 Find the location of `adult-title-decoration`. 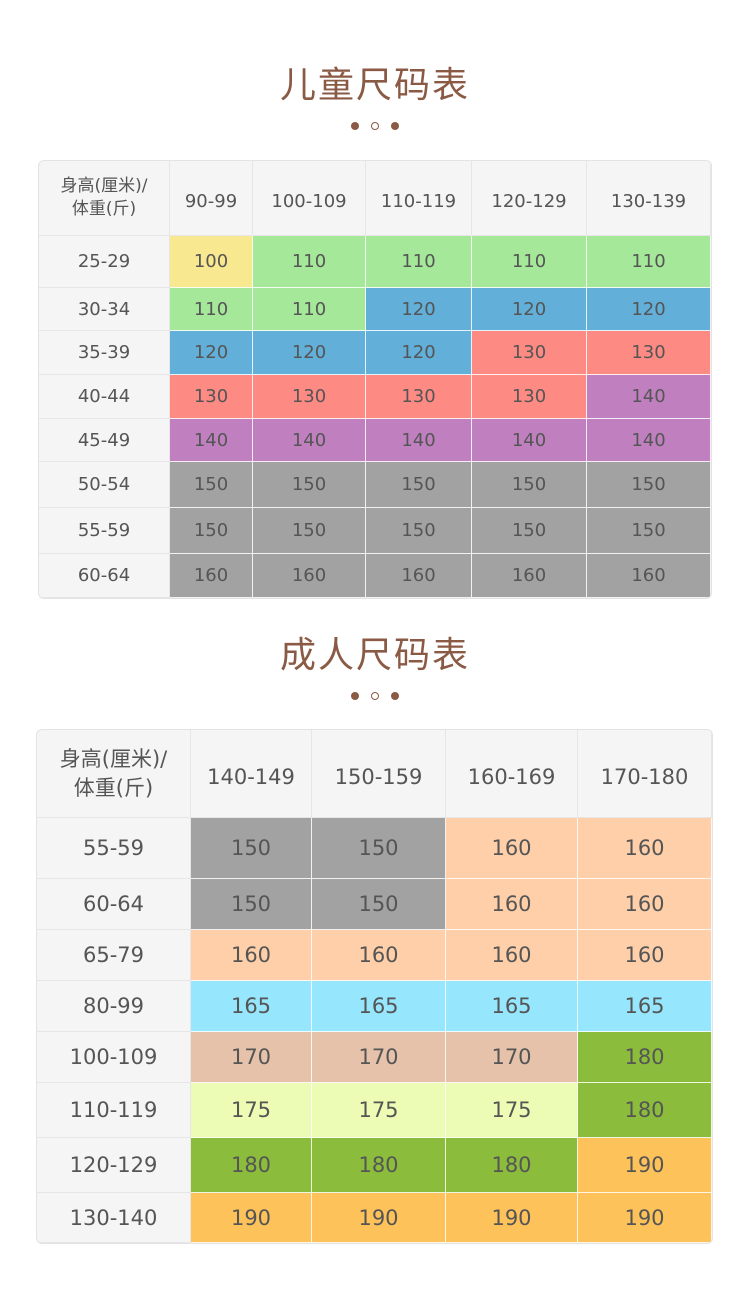

adult-title-decoration is located at coordinates (375, 696).